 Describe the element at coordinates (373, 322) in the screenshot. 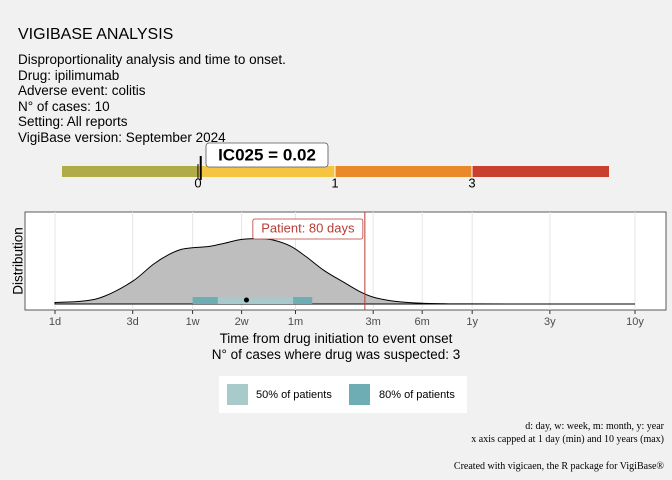

I see `x-tick-label-3m: 3m` at that location.